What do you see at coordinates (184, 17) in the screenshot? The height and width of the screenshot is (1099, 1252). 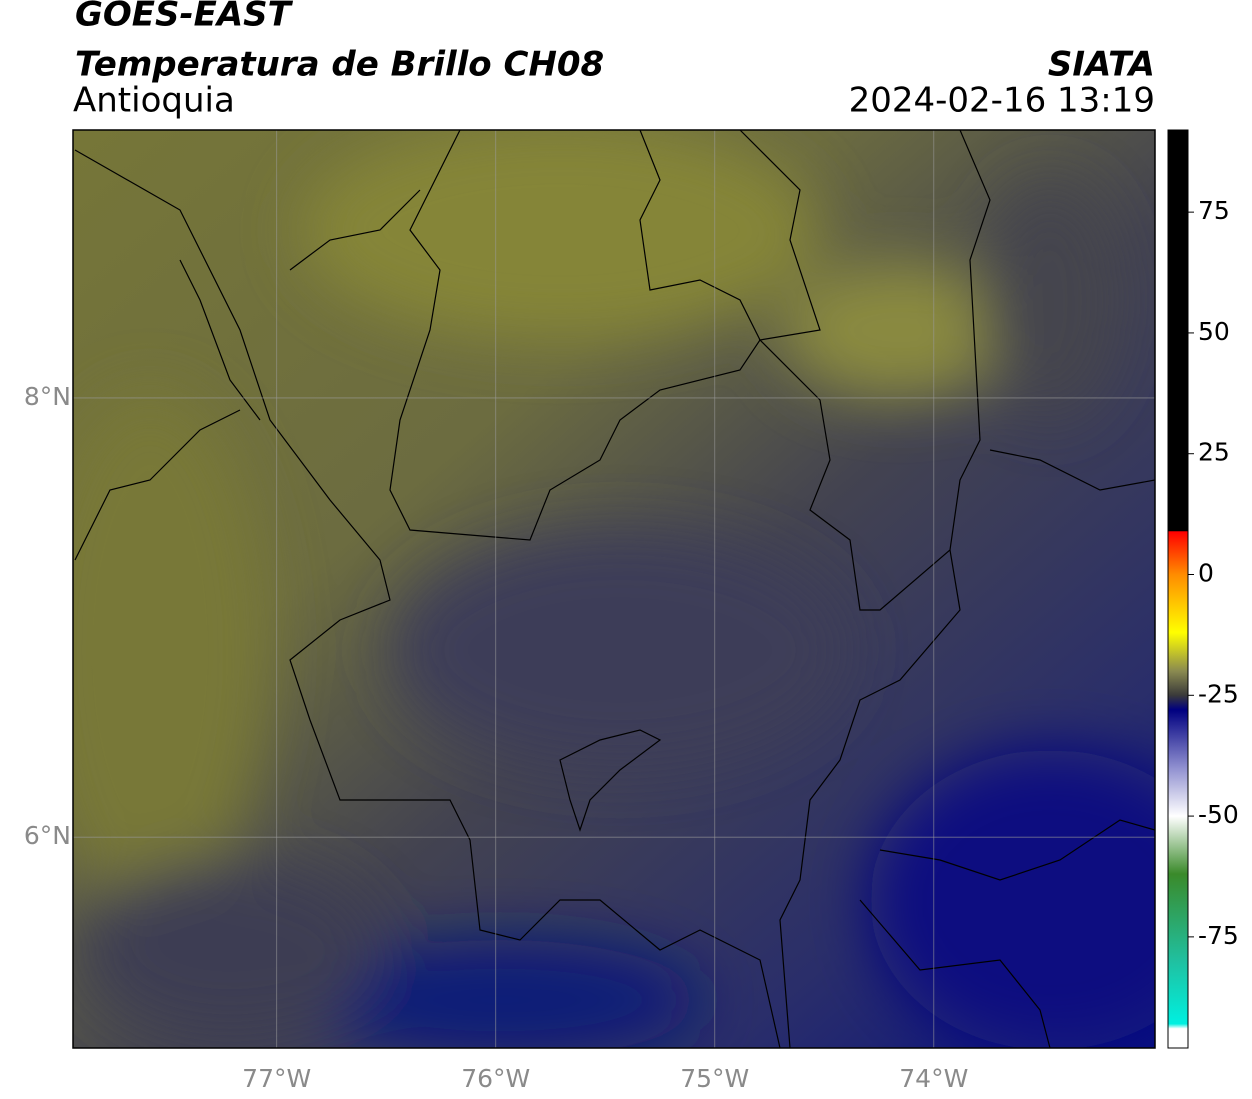 I see `satellite: GOES-EAST` at bounding box center [184, 17].